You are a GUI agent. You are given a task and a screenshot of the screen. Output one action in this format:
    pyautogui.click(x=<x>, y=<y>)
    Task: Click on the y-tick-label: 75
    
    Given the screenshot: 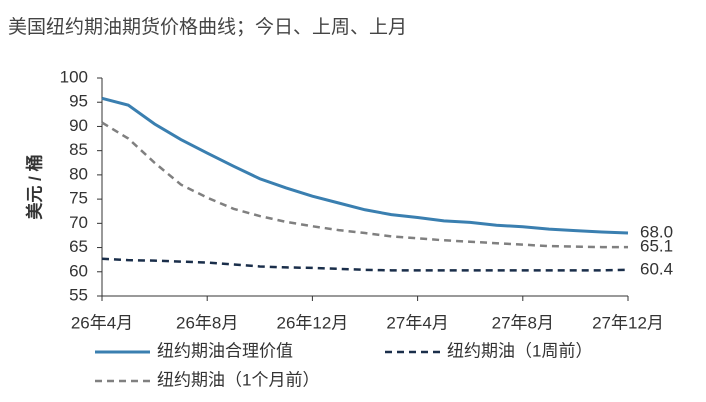 What is the action you would take?
    pyautogui.click(x=78, y=198)
    